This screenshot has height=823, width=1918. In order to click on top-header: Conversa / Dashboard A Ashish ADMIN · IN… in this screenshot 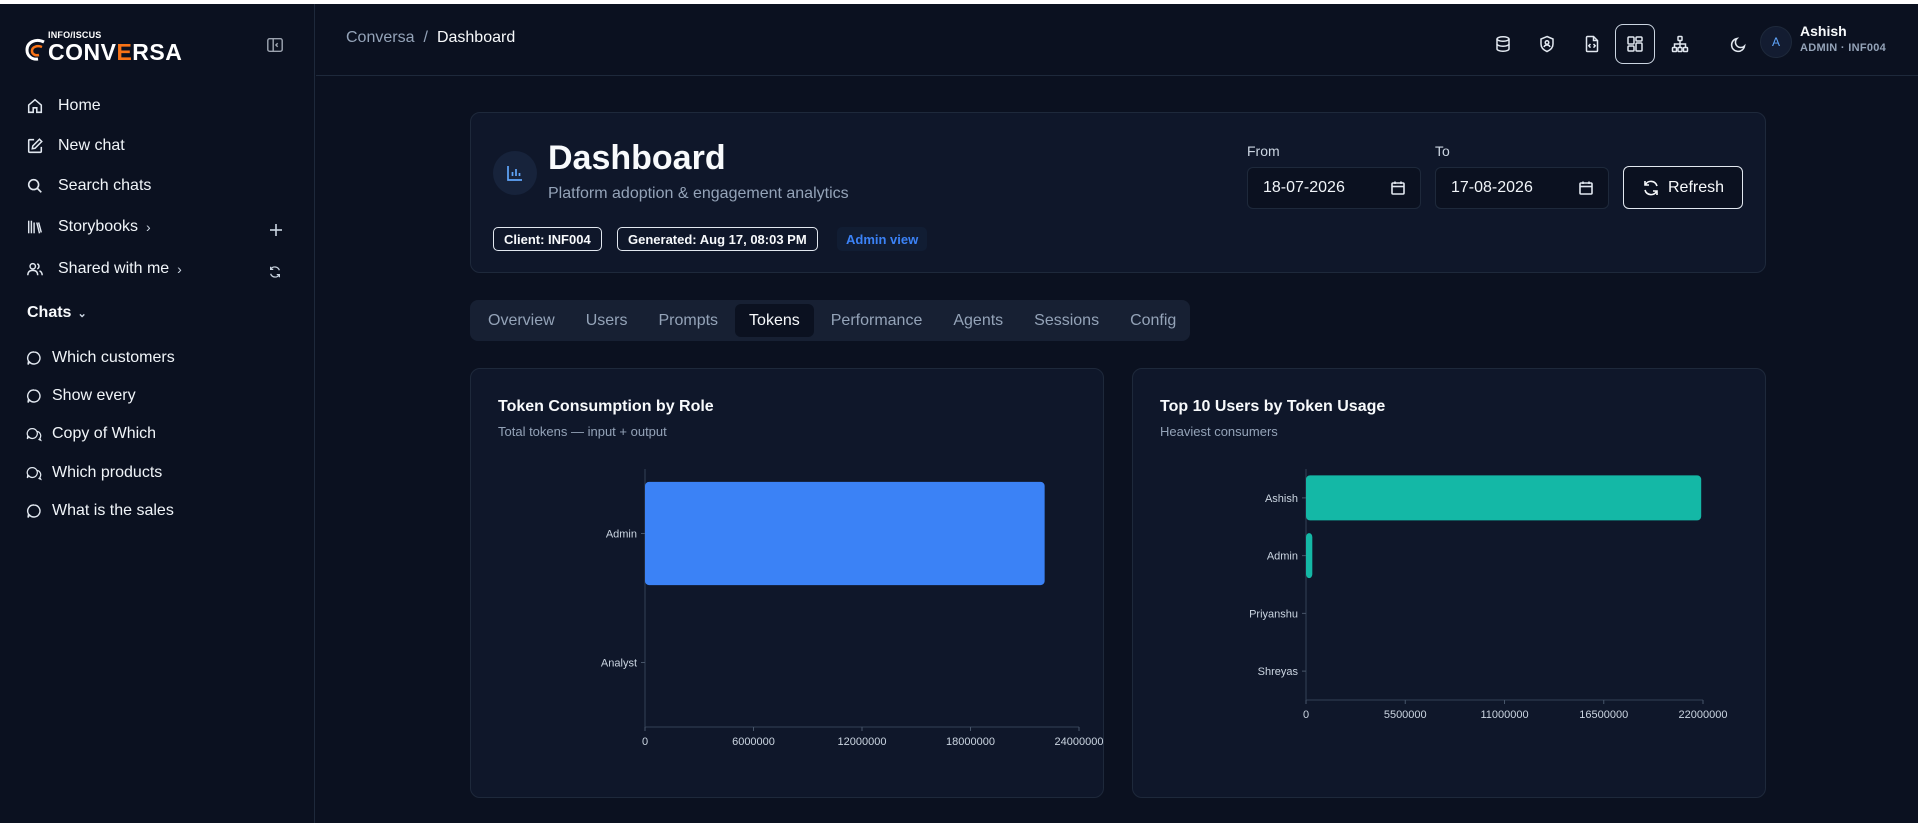, I will do `click(1117, 40)`.